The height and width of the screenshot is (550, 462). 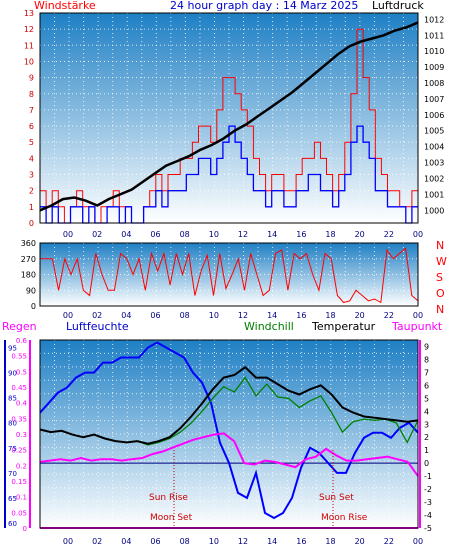 I want to click on wind-tick-label: 6, so click(x=31, y=126).